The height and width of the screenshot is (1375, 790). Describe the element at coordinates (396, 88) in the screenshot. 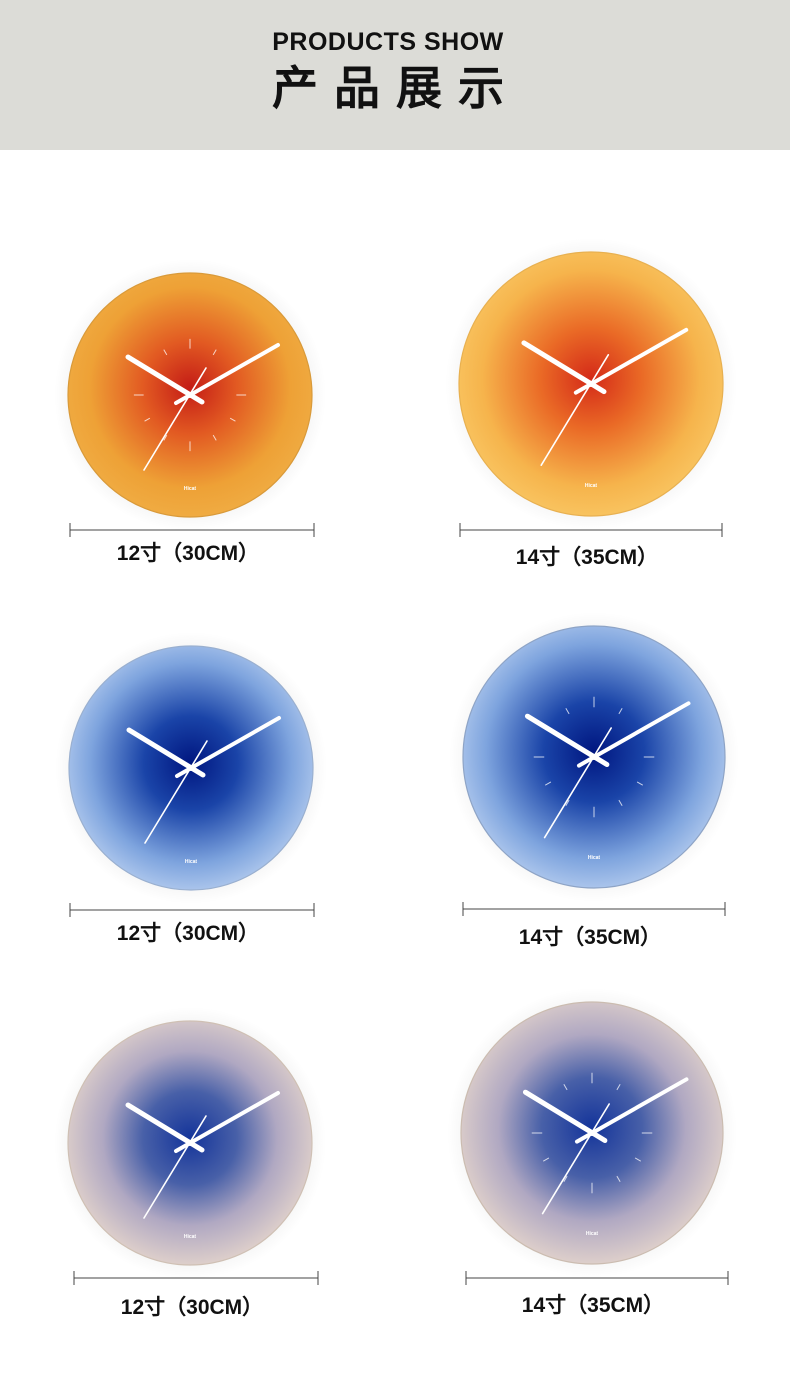

I see `header-title-zh: 产品展示` at that location.